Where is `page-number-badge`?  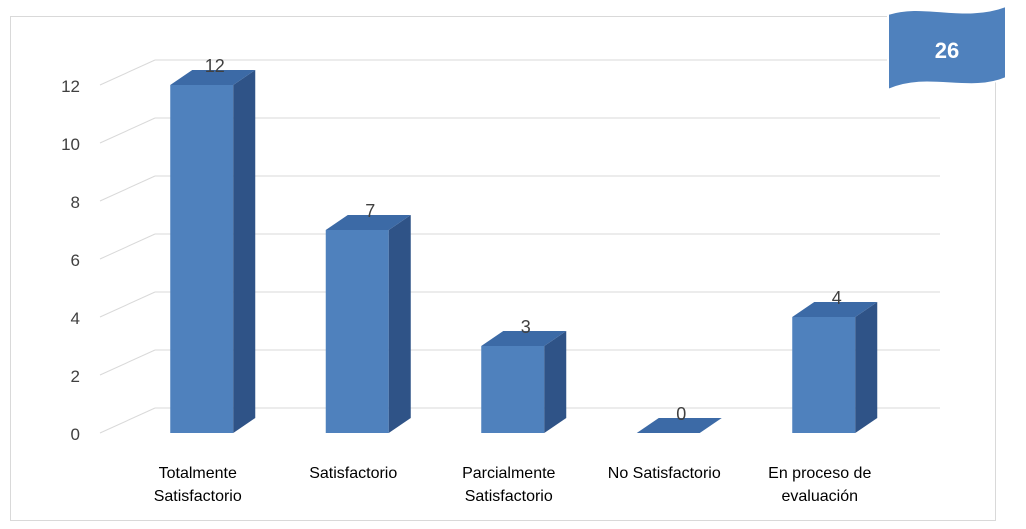 page-number-badge is located at coordinates (947, 48).